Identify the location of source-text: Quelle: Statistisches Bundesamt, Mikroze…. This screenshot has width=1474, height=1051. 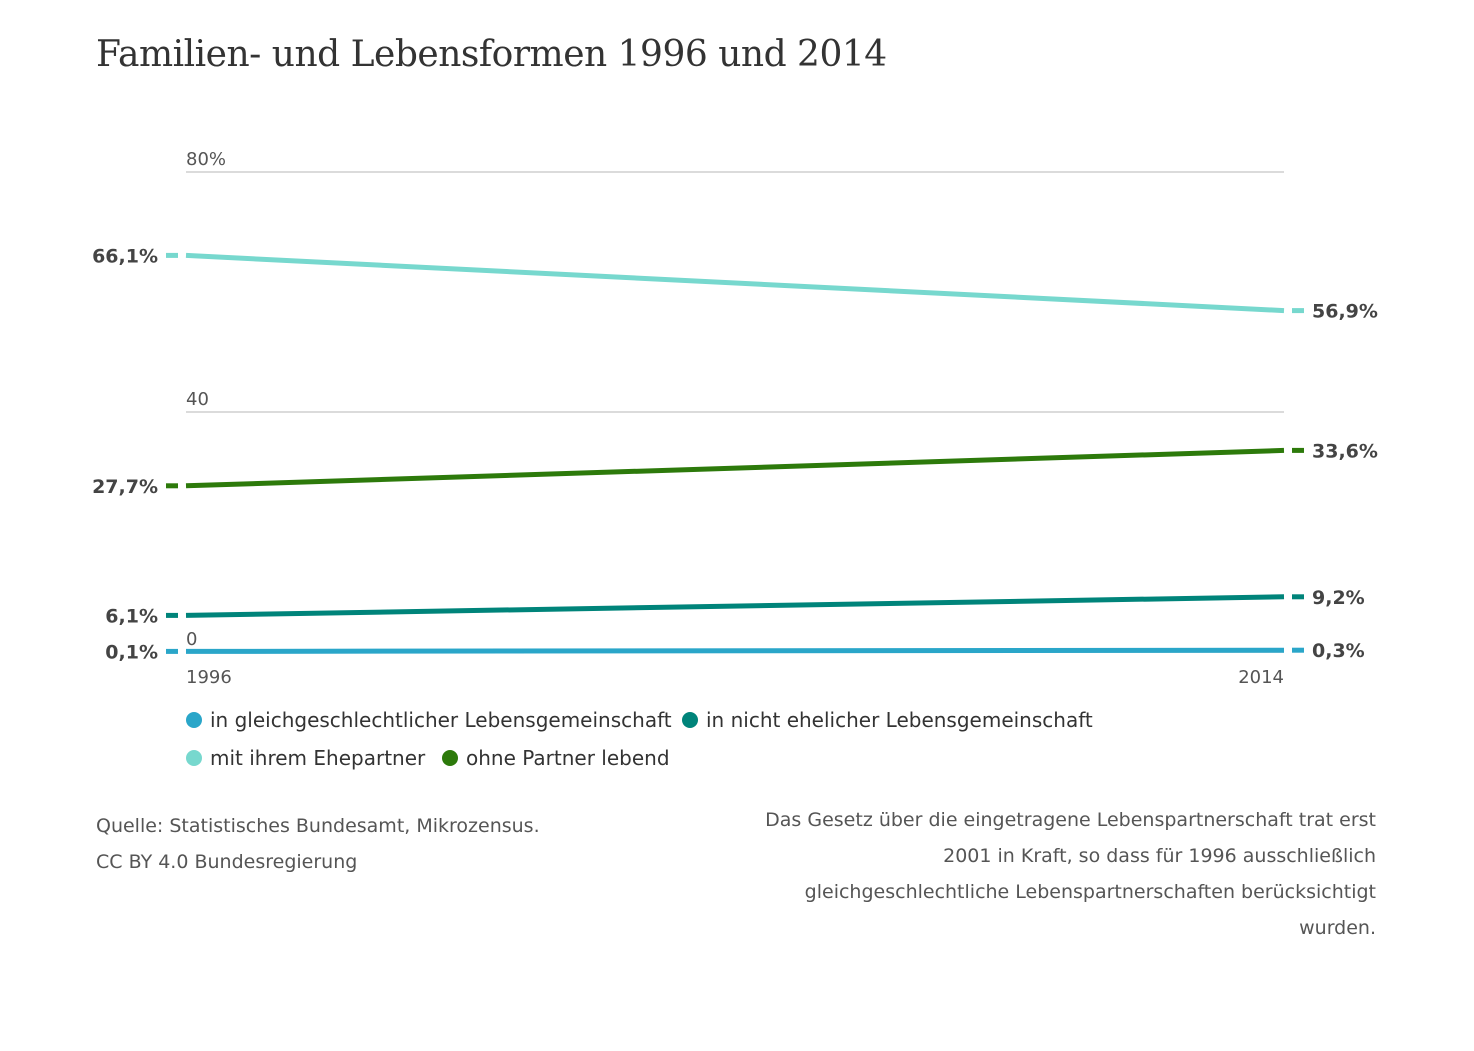
(318, 844).